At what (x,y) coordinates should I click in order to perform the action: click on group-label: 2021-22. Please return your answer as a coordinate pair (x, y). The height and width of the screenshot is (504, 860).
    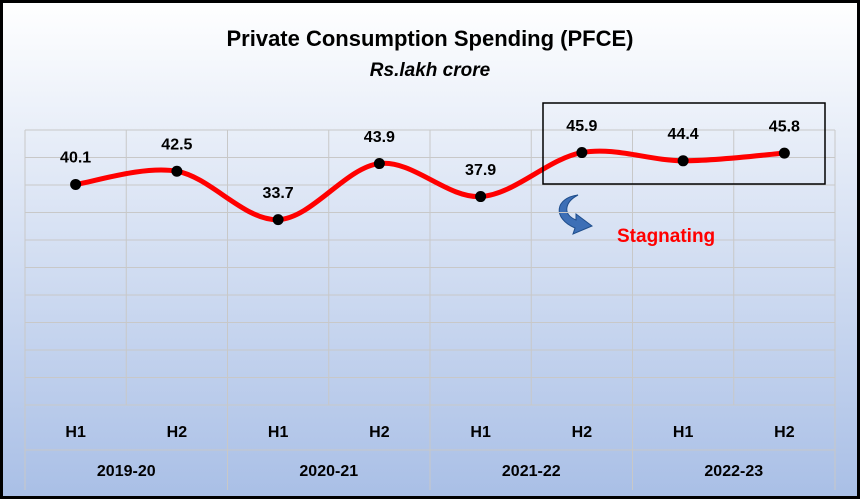
    Looking at the image, I should click on (531, 471).